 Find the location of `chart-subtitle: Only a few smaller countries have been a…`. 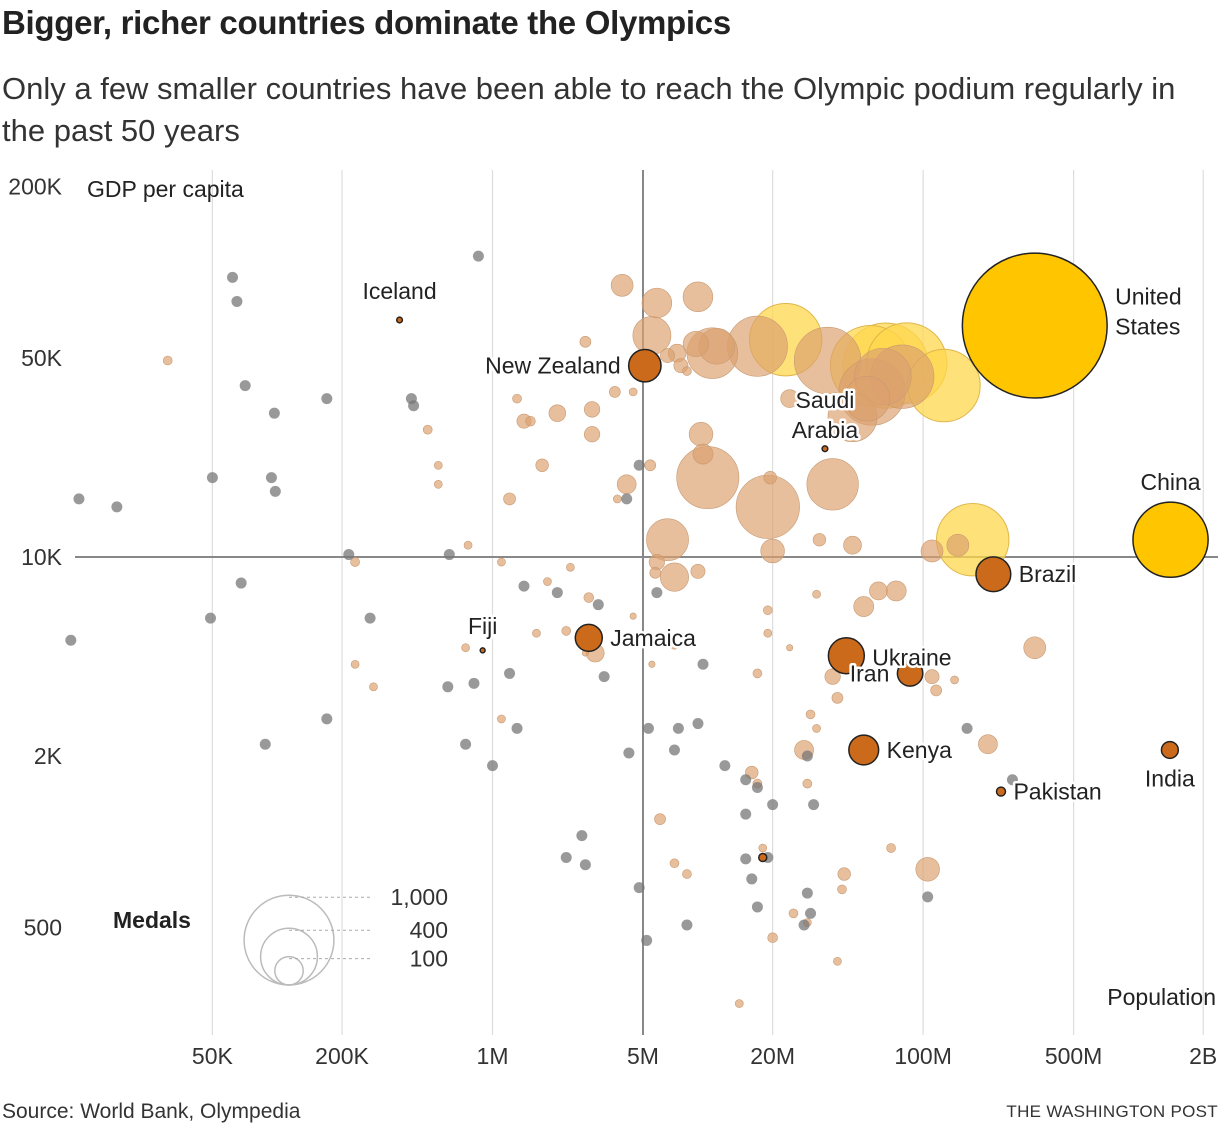

chart-subtitle: Only a few smaller countries have been a… is located at coordinates (589, 109).